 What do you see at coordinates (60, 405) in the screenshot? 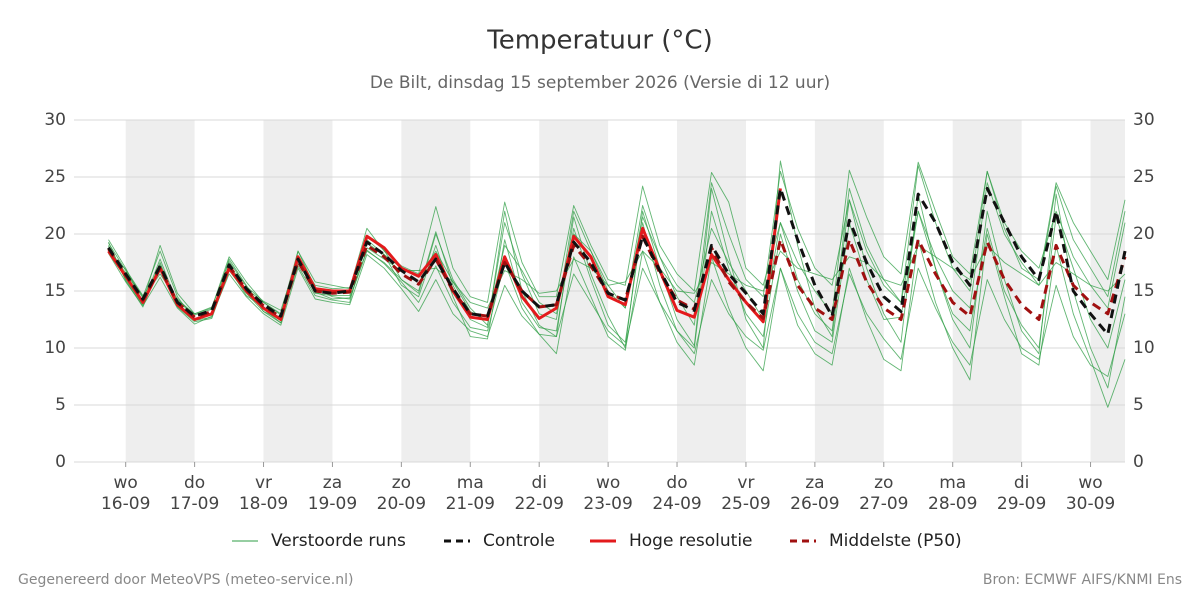
I see `y-tick-label: 5` at bounding box center [60, 405].